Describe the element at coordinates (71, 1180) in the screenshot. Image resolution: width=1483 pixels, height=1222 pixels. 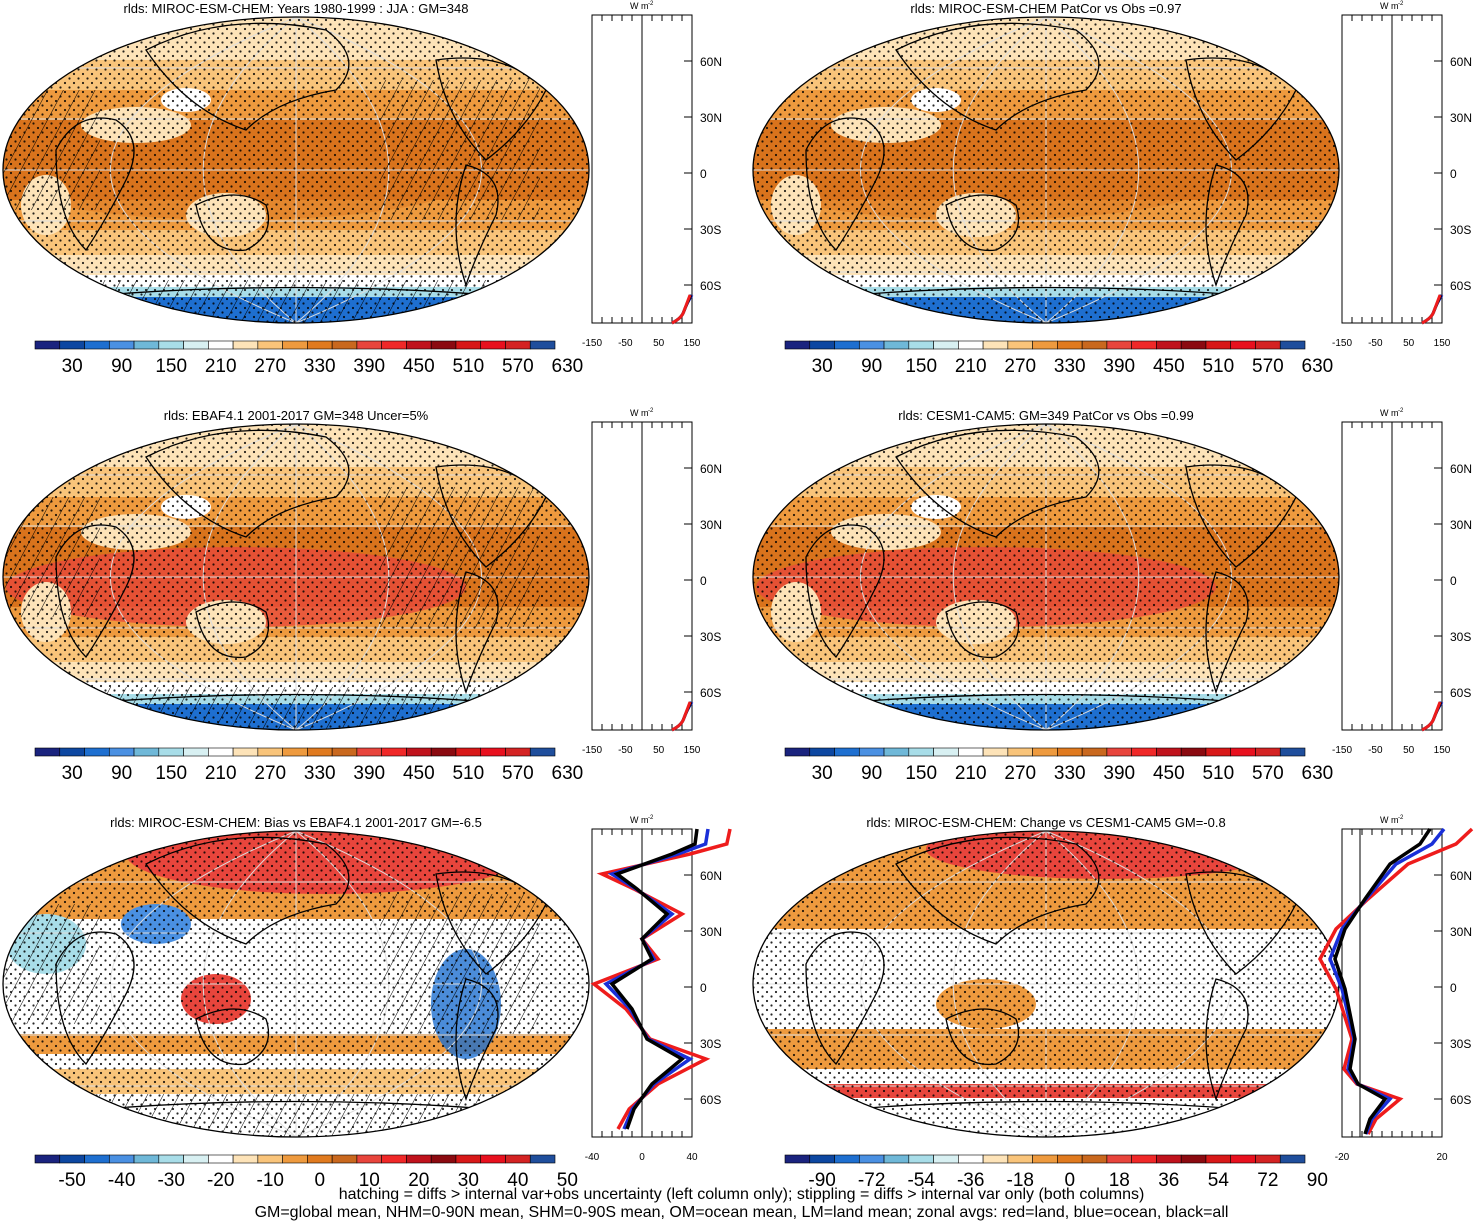
I see `colorbar-label: -50` at that location.